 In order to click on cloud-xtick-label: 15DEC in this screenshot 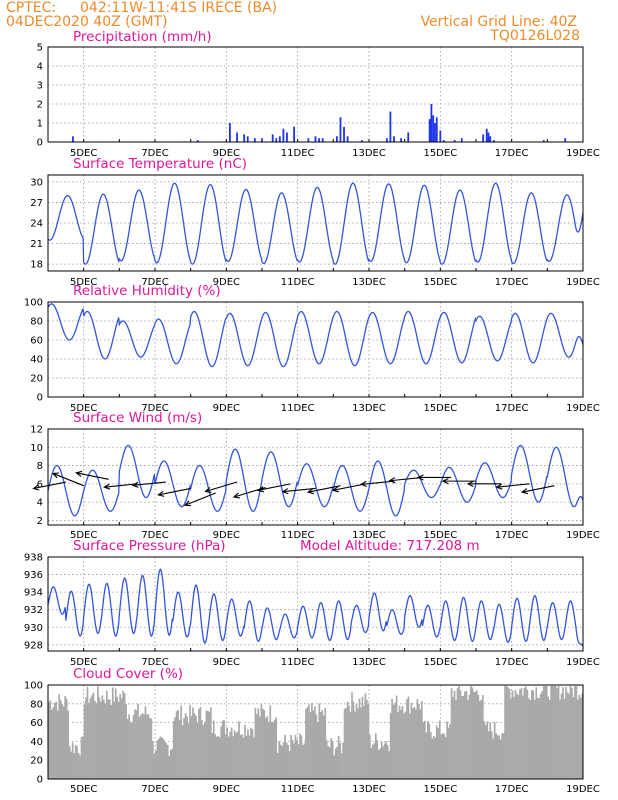, I will do `click(440, 789)`.